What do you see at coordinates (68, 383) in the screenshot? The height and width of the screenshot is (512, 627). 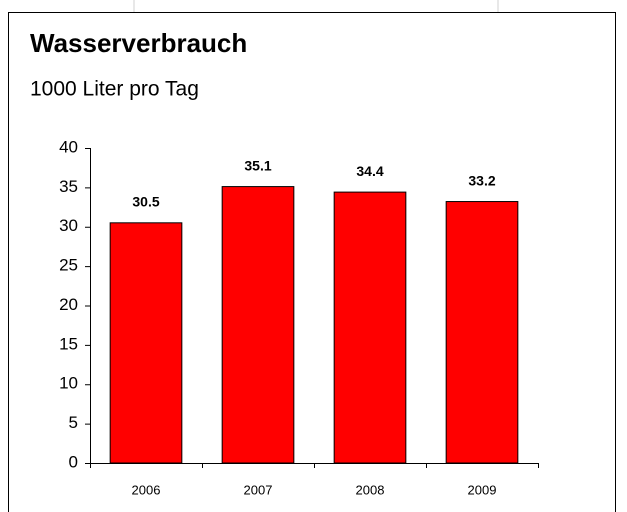 I see `y-tick-label: 10` at bounding box center [68, 383].